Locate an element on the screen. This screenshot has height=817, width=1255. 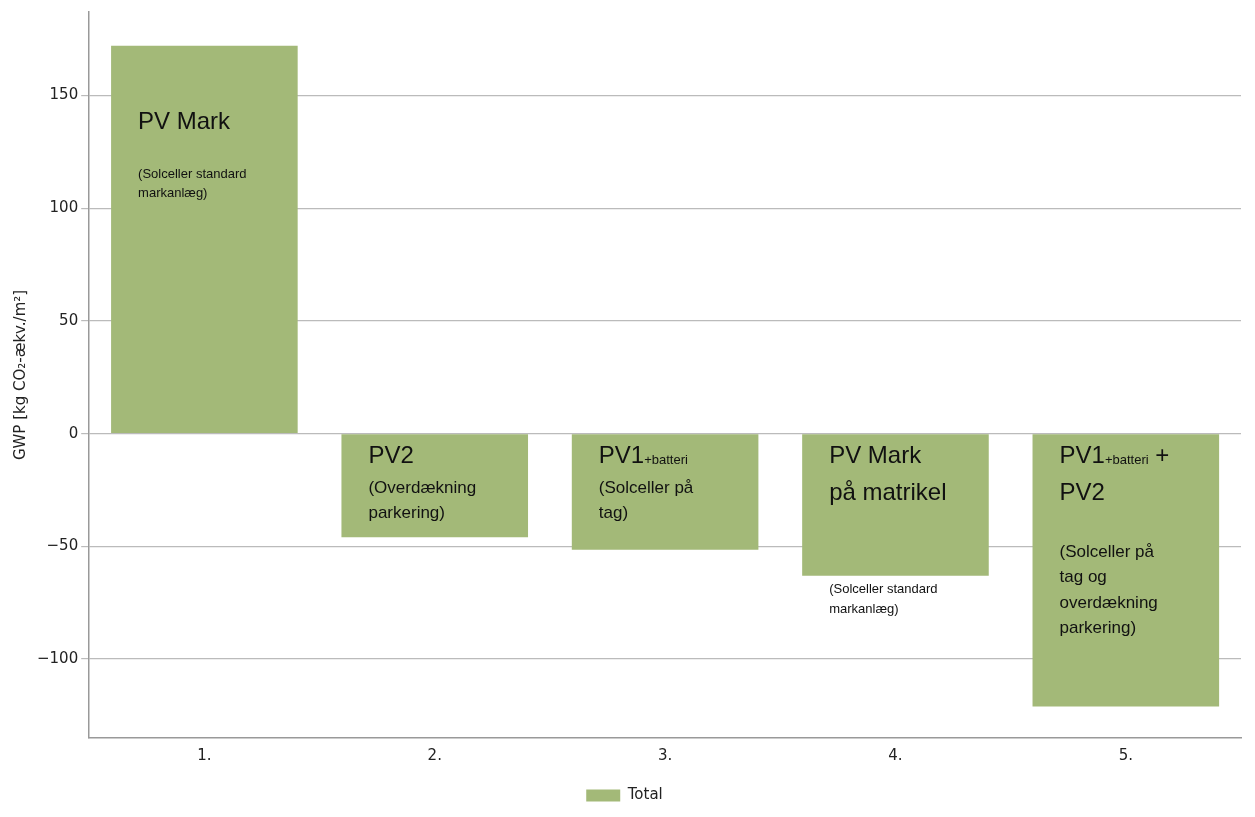
annotation: PV Mark på matrikel is located at coordinates (888, 473).